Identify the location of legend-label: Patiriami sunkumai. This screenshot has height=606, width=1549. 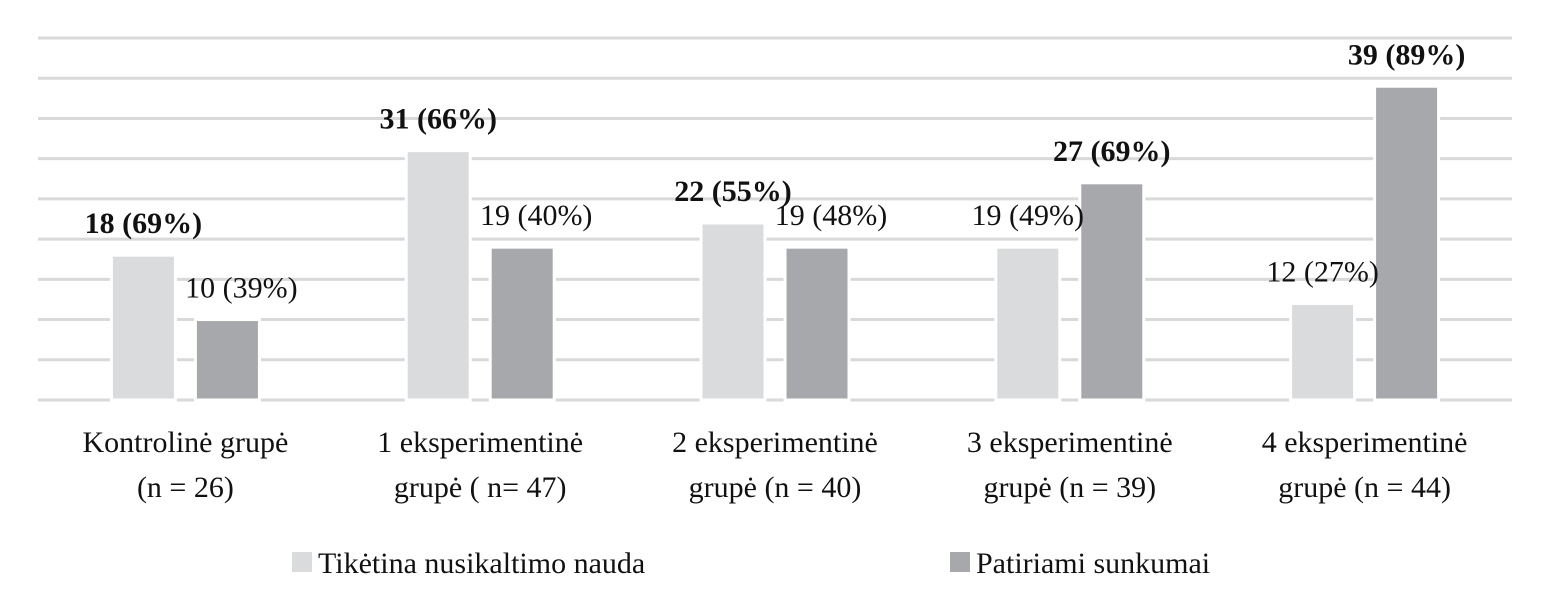
(1093, 563).